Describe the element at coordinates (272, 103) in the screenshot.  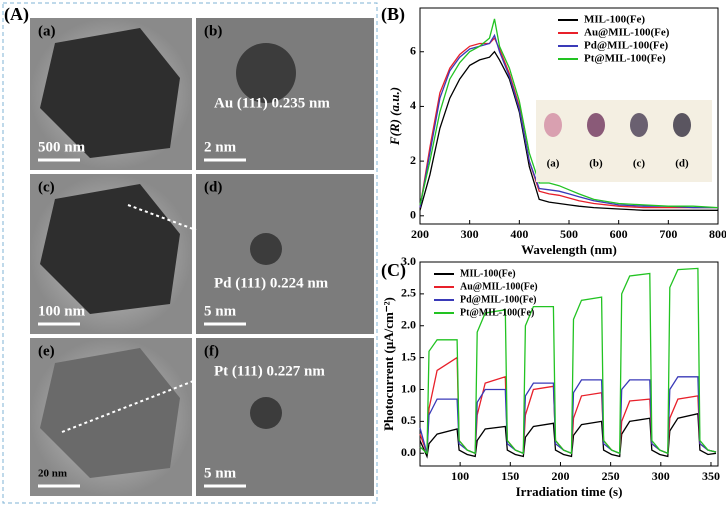
I see `lattice-annotation: Au (111) 0.235 nm` at that location.